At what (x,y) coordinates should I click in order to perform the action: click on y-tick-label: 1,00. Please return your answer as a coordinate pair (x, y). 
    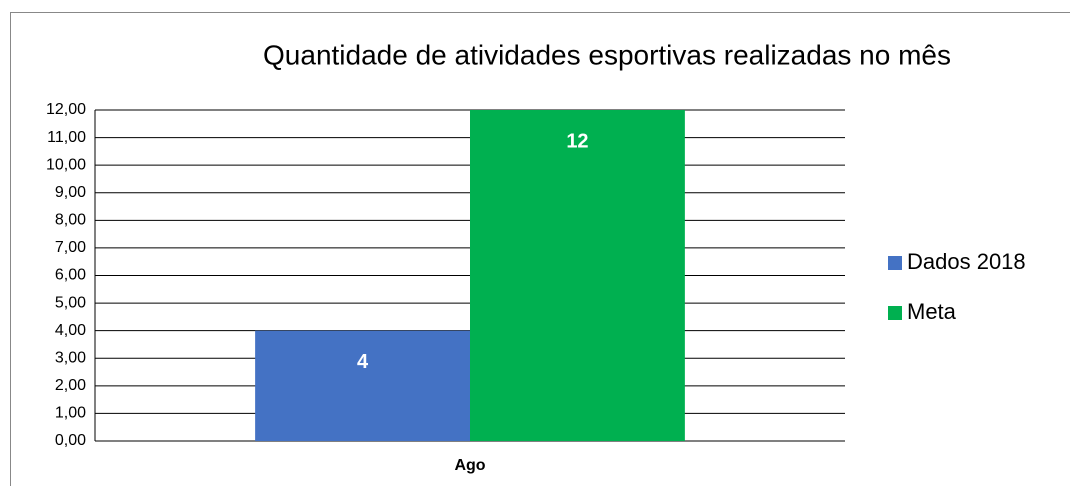
    Looking at the image, I should click on (70, 413).